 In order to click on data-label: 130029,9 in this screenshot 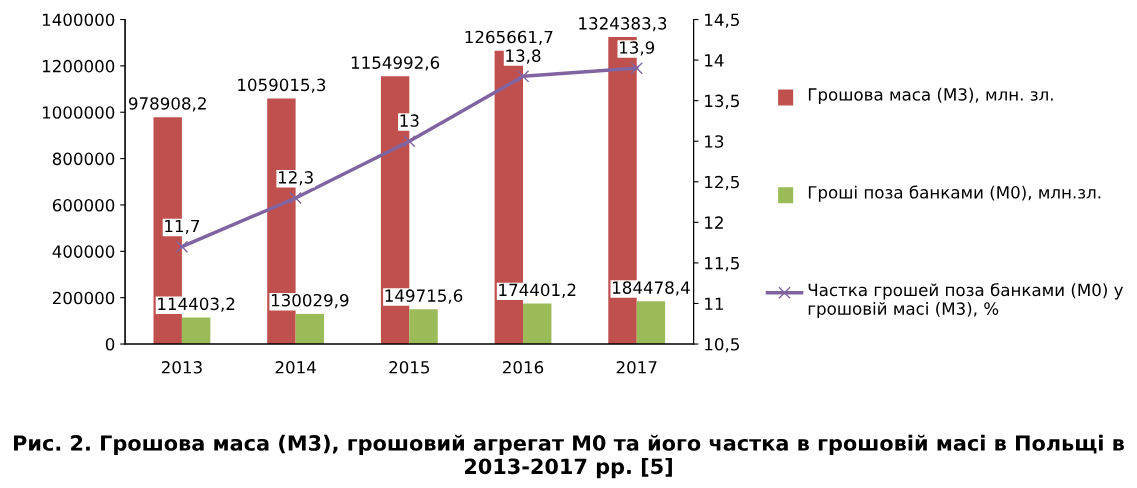, I will do `click(310, 301)`.